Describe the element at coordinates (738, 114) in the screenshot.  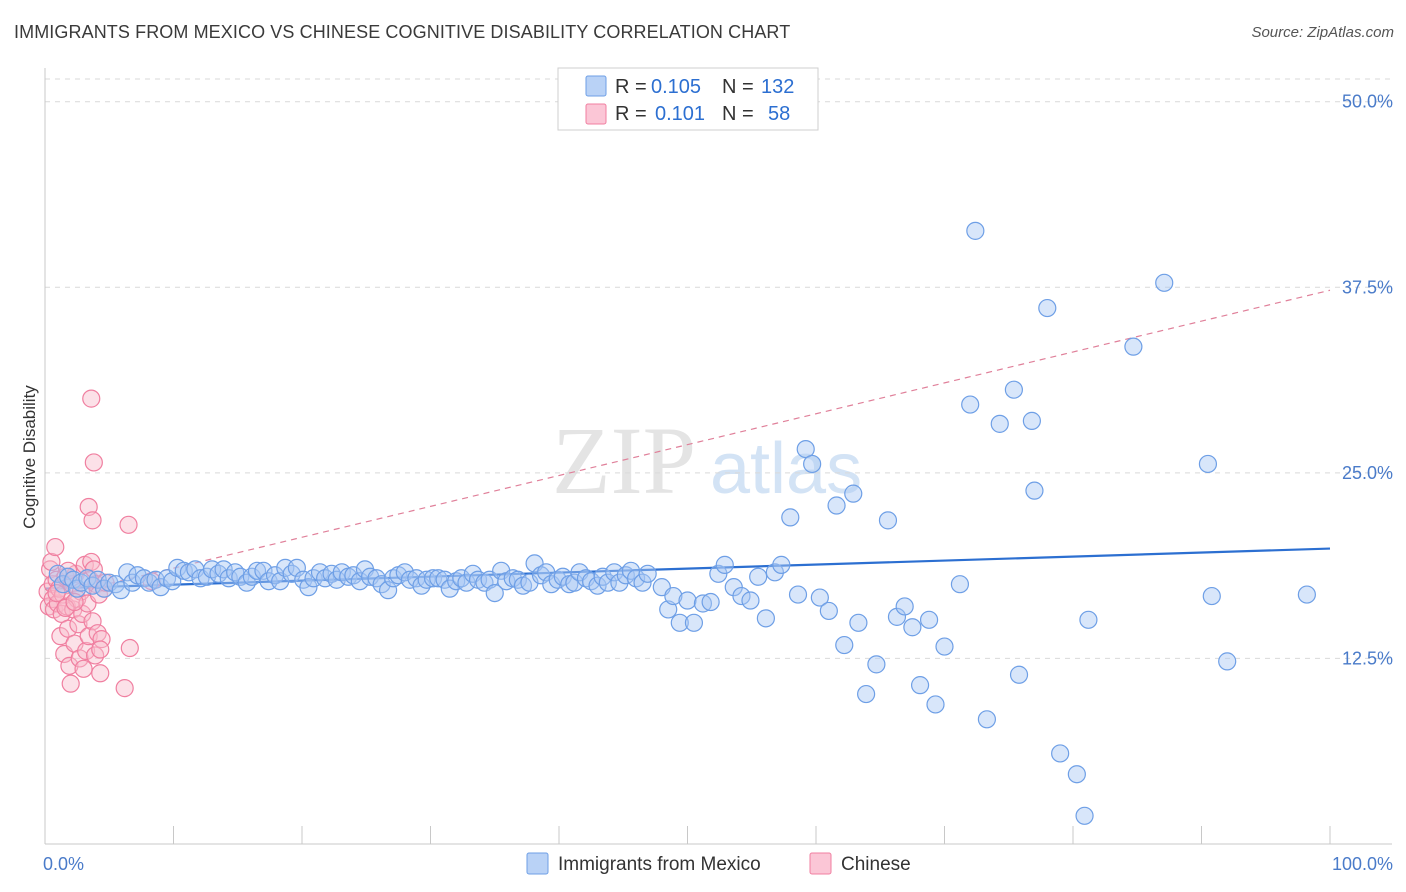
I see `legend-n-label-2: N =` at that location.